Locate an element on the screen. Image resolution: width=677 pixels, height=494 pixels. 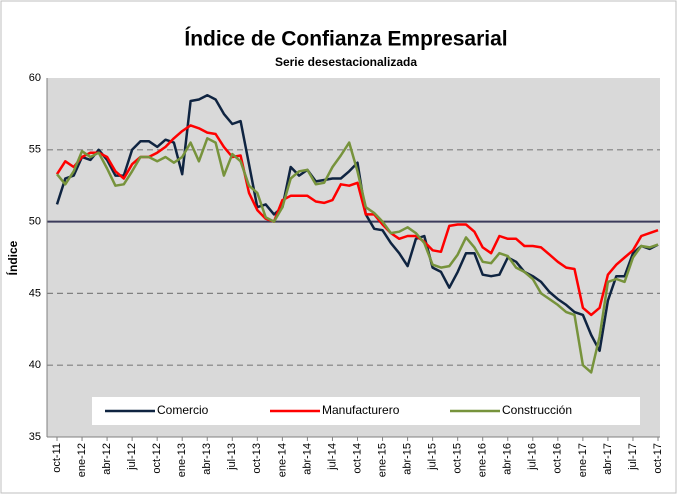
x-tick-label: oct-11 is located at coordinates (57, 458).